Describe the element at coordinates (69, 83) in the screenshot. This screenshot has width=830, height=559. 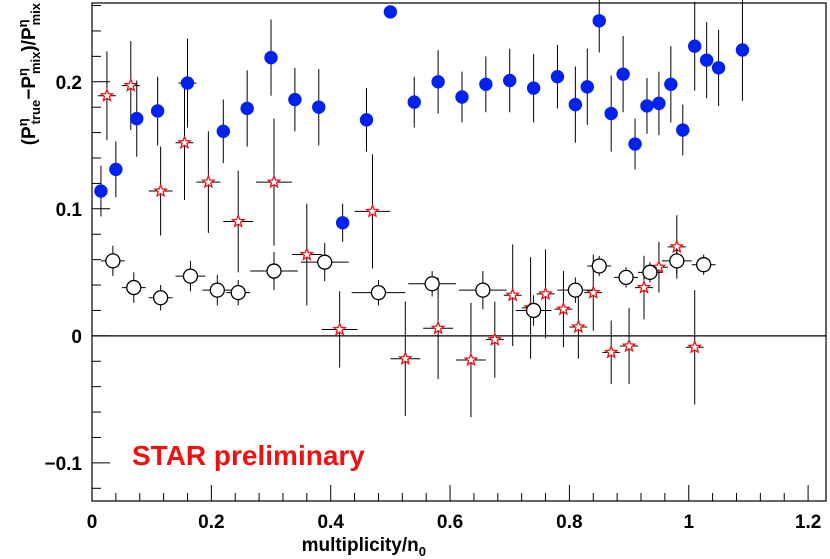
I see `y-tick-label: 0.2` at that location.